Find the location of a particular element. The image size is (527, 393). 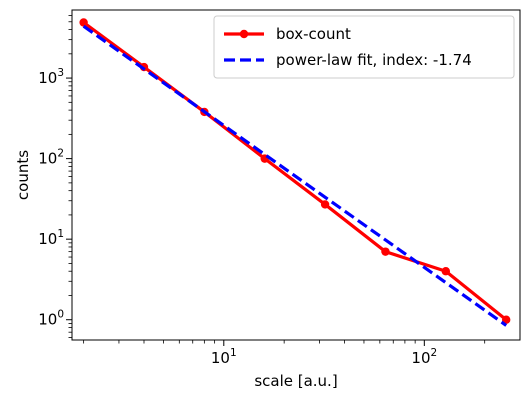

legend-label: power-law fit, index: -1.74 is located at coordinates (374, 60).